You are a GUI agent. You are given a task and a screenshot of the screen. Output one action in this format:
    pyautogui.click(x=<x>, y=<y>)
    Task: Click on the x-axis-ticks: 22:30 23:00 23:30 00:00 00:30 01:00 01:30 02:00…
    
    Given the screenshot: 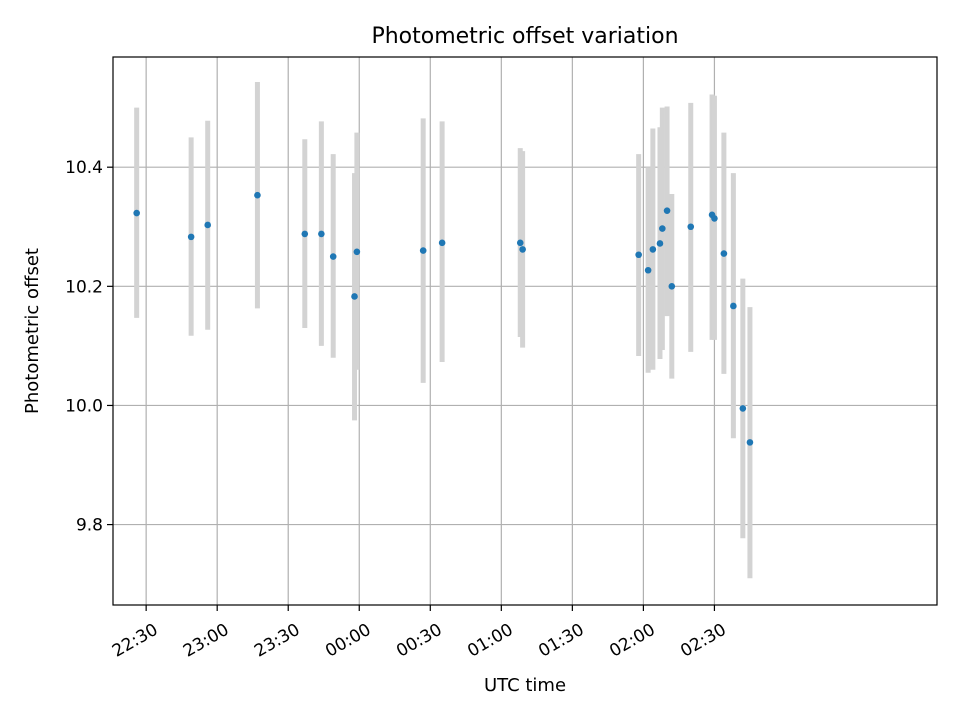 What is the action you would take?
    pyautogui.click(x=419, y=633)
    